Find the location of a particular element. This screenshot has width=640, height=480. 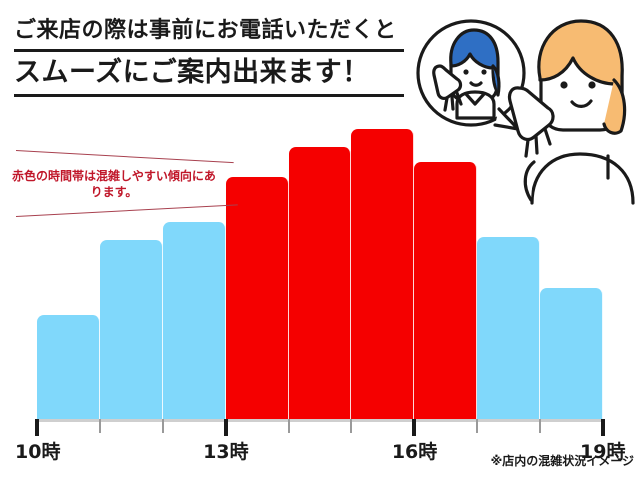

bar-16時 is located at coordinates (446, 291).